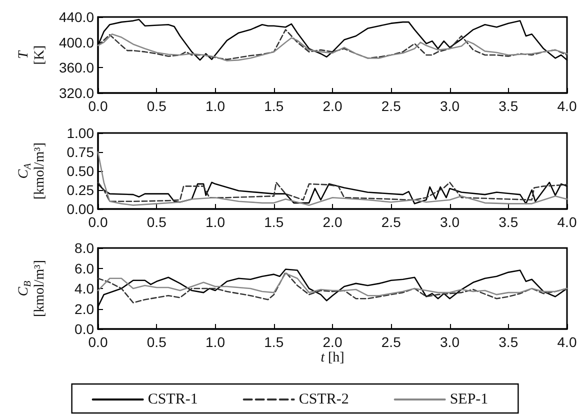 The height and width of the screenshot is (415, 580). I want to click on y-tick-label: 8.0, so click(84, 248).